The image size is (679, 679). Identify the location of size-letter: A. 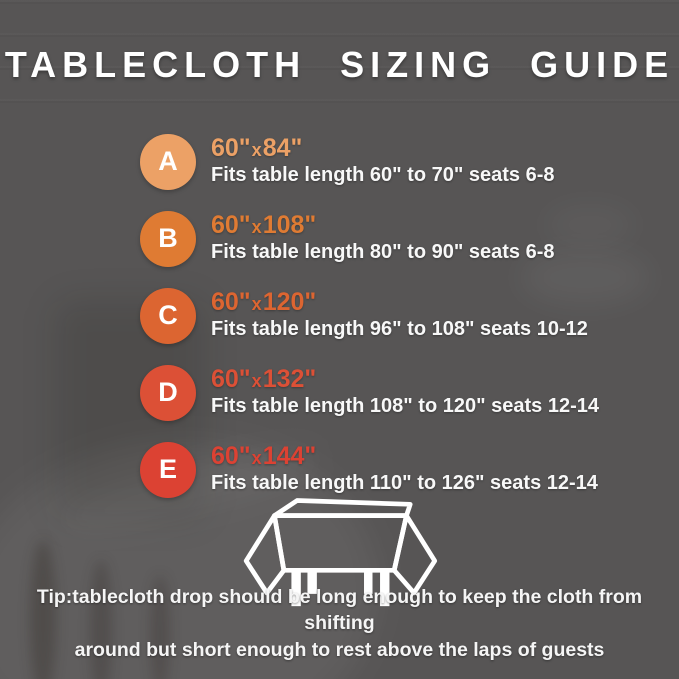
(168, 161).